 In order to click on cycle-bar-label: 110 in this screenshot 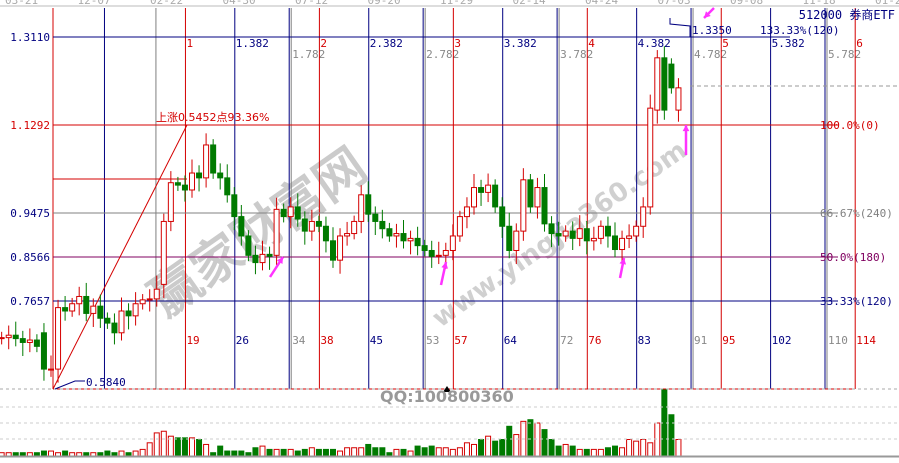, I will do `click(838, 340)`.